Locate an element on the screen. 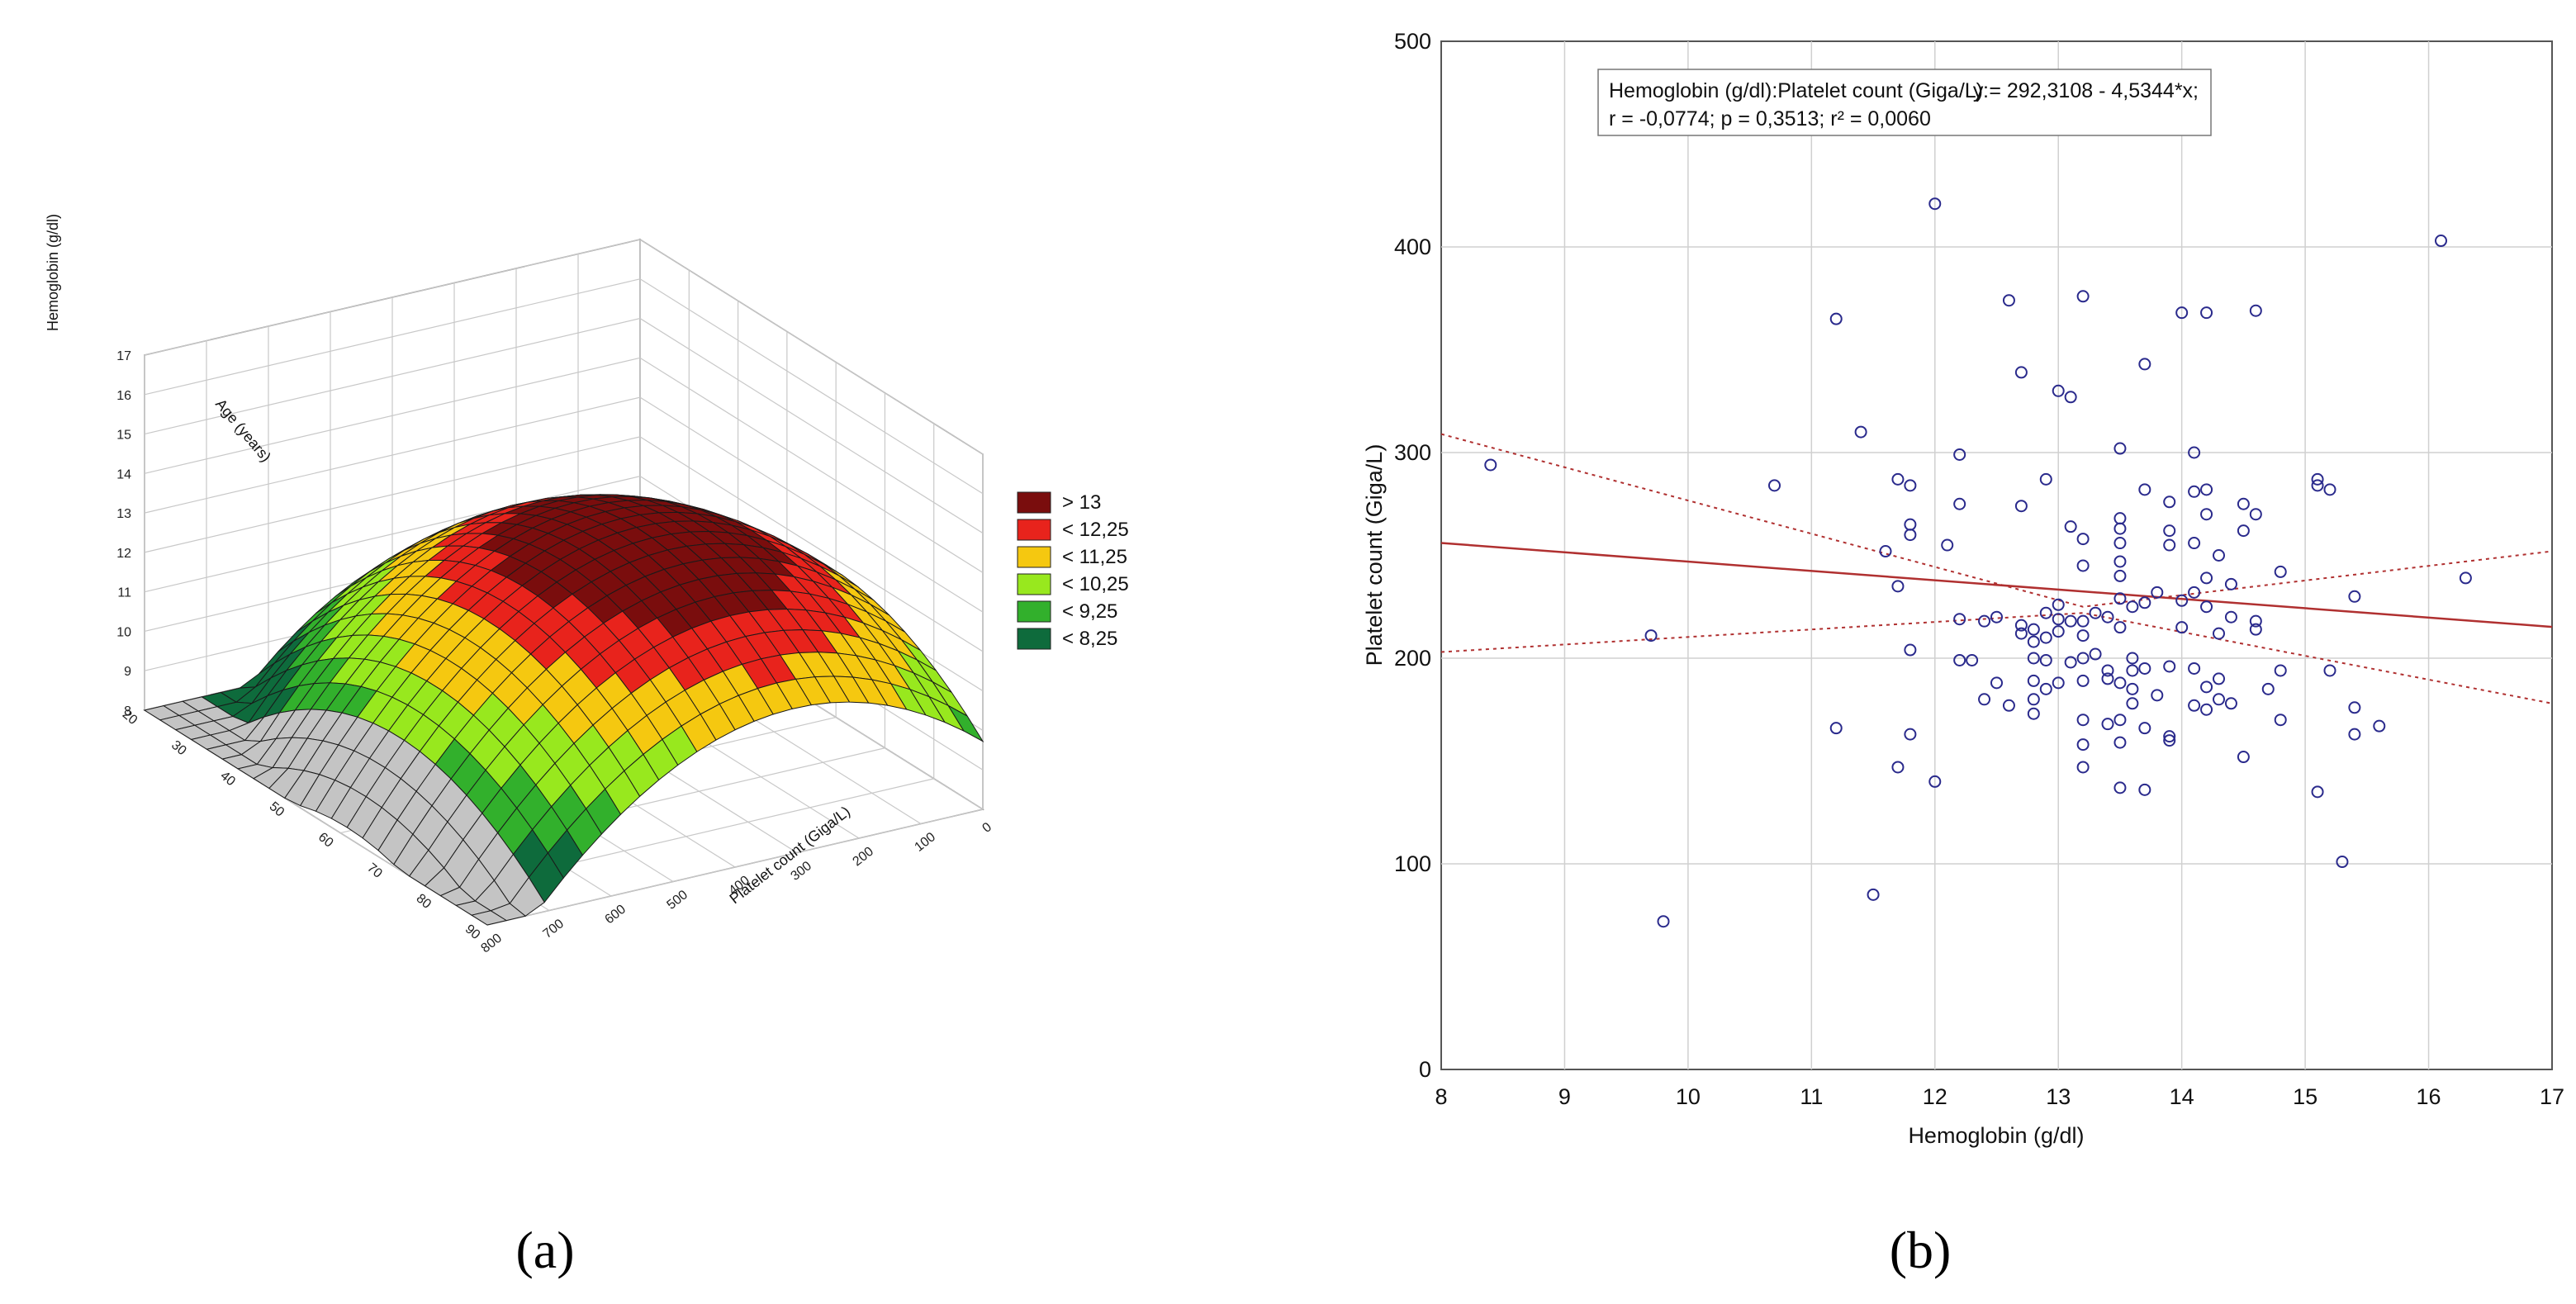 This screenshot has height=1304, width=2576. scatter-ylabel: Platelet count (Giga/L) is located at coordinates (1374, 555).